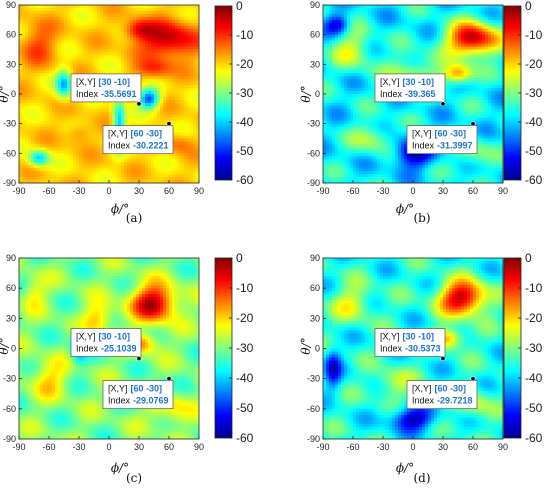  What do you see at coordinates (106, 90) in the screenshot?
I see `datatip: [X,Y] [30 -10]Index -35.5691` at bounding box center [106, 90].